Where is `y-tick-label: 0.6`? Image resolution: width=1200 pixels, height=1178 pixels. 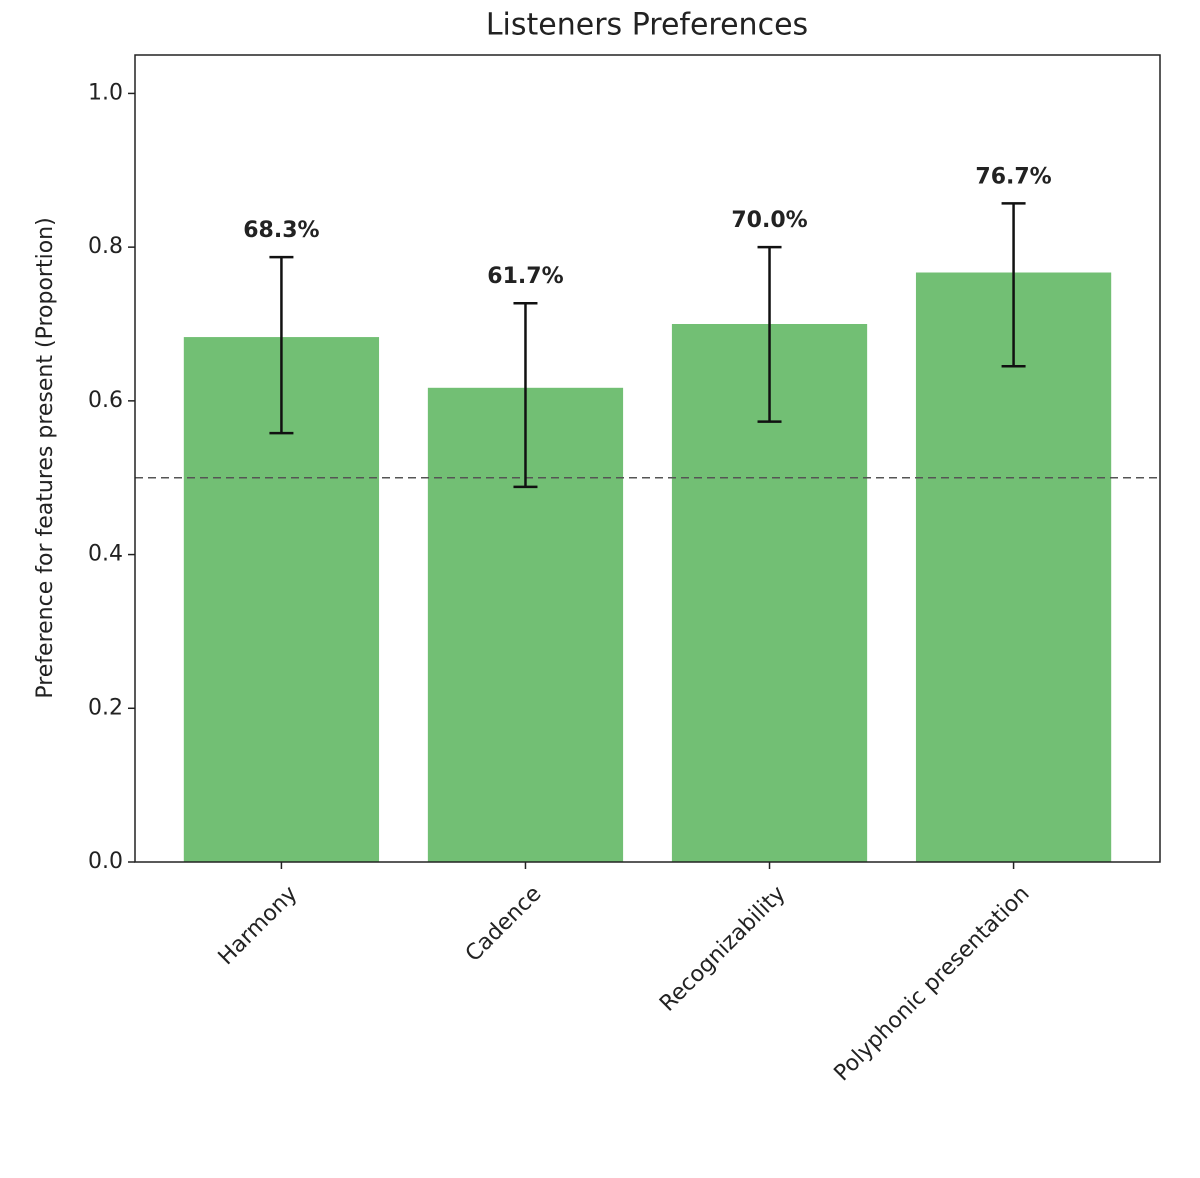 y-tick-label: 0.6 is located at coordinates (105, 400).